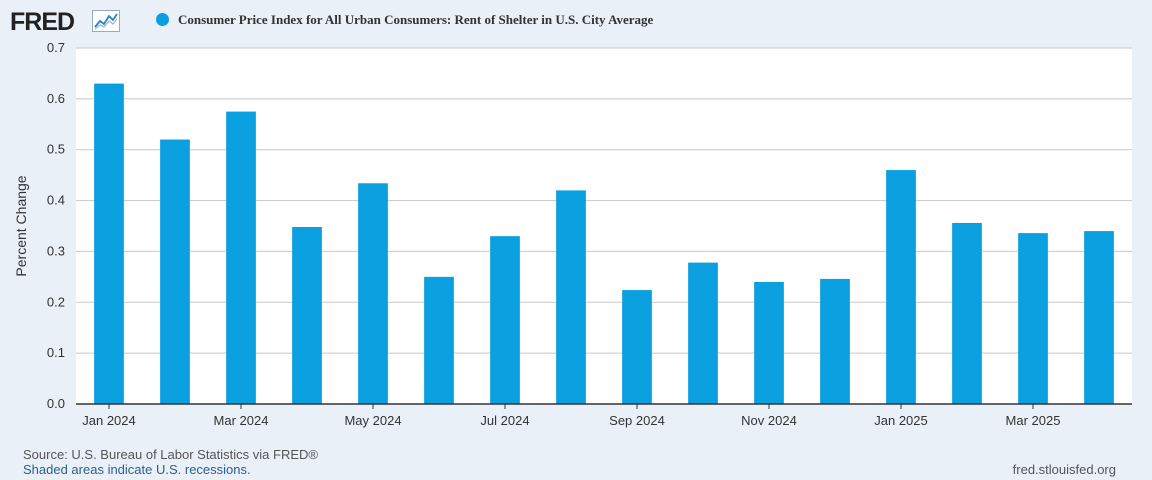 The image size is (1152, 480). I want to click on footer-recessions-note: Shaded areas indicate U.S. recessions., so click(137, 469).